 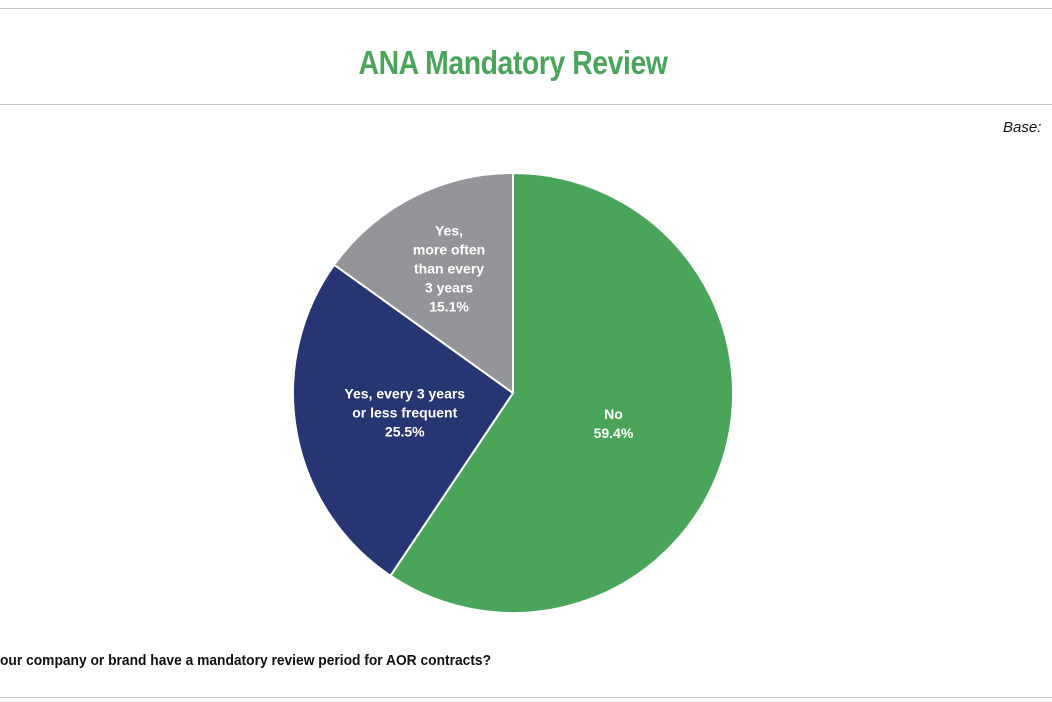 What do you see at coordinates (614, 423) in the screenshot?
I see `slice-label: No 59.4%` at bounding box center [614, 423].